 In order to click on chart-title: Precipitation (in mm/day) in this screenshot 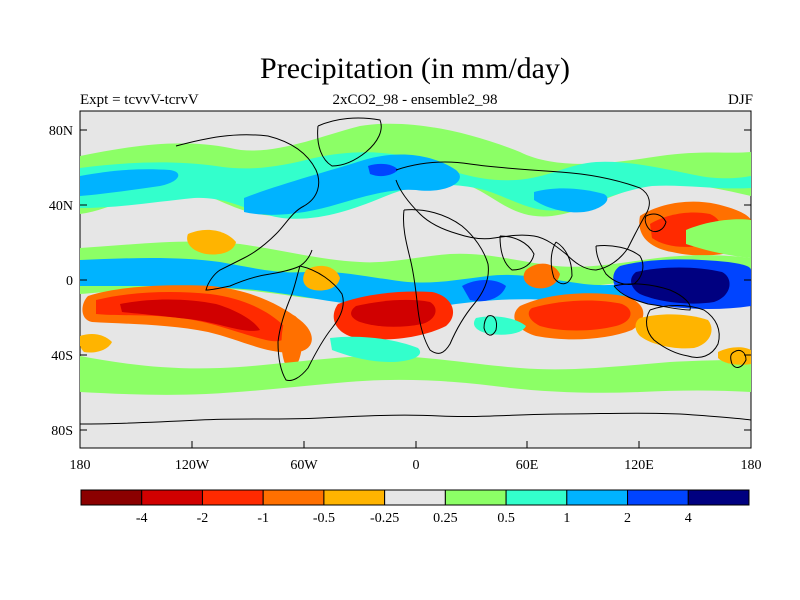, I will do `click(415, 68)`.